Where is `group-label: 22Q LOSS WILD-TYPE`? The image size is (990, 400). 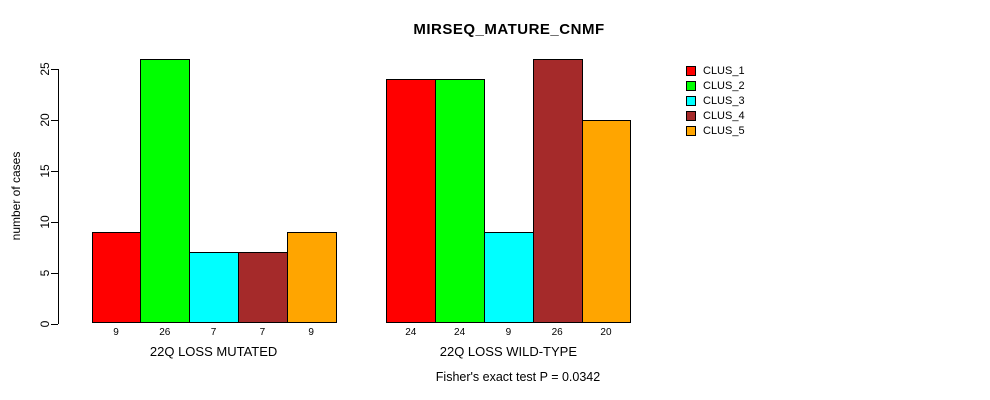 group-label: 22Q LOSS WILD-TYPE is located at coordinates (508, 351).